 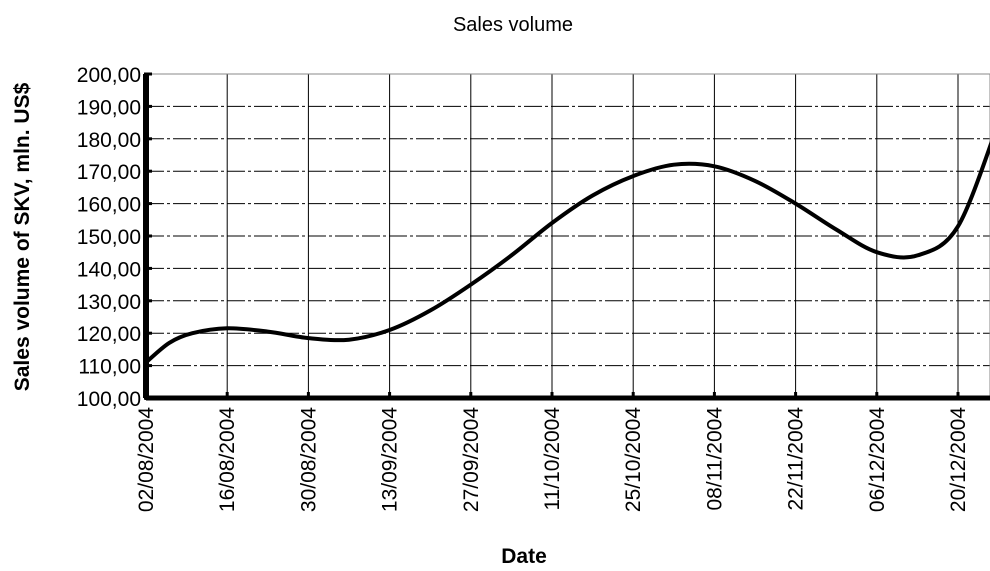 I want to click on x-tick-label: 25/10/2004, so click(x=633, y=459).